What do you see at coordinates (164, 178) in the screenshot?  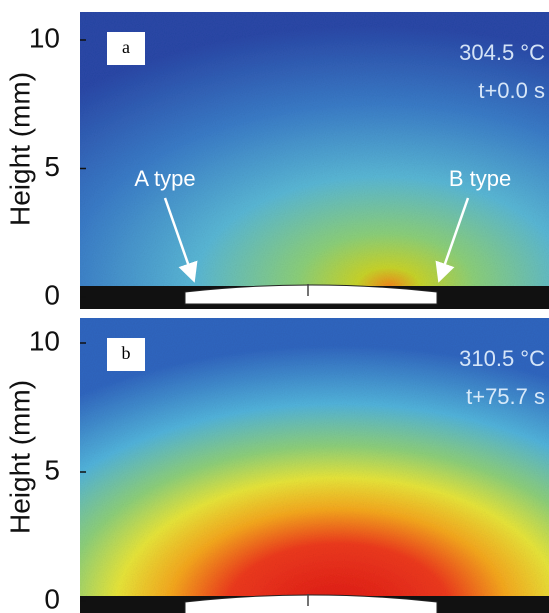 I see `annotation: A type` at bounding box center [164, 178].